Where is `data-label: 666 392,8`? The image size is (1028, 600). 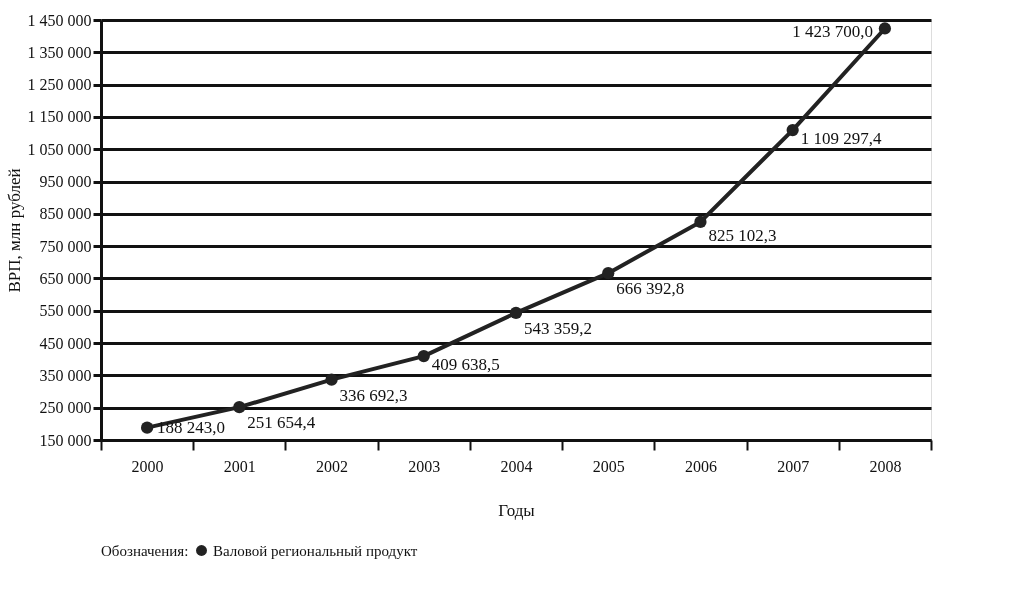
data-label: 666 392,8 is located at coordinates (650, 289).